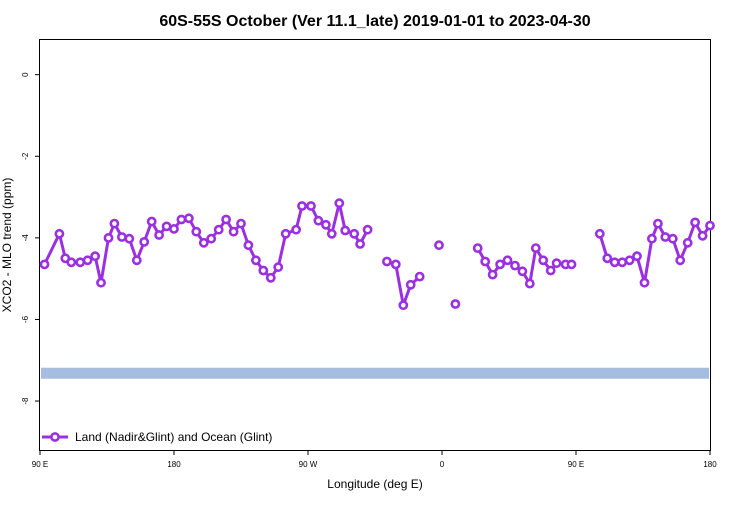 The height and width of the screenshot is (505, 750). I want to click on series-line, so click(655, 252).